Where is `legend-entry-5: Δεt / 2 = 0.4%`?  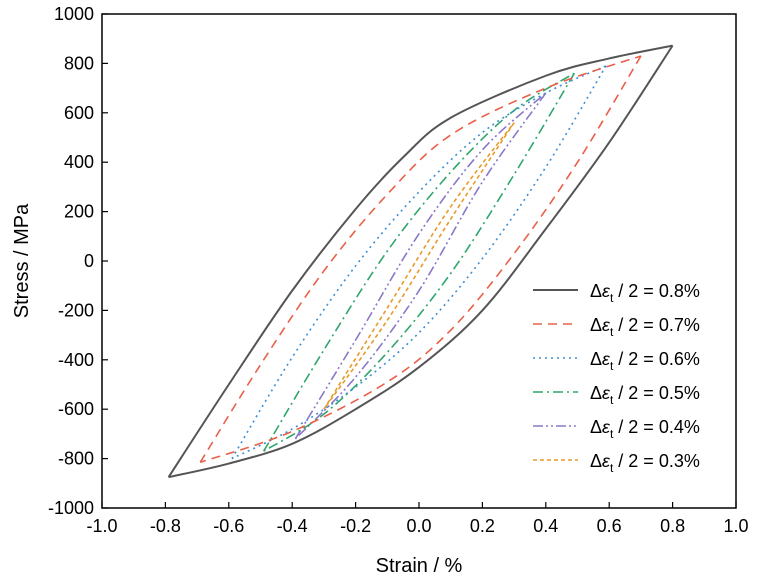 legend-entry-5: Δεt / 2 = 0.4% is located at coordinates (616, 429).